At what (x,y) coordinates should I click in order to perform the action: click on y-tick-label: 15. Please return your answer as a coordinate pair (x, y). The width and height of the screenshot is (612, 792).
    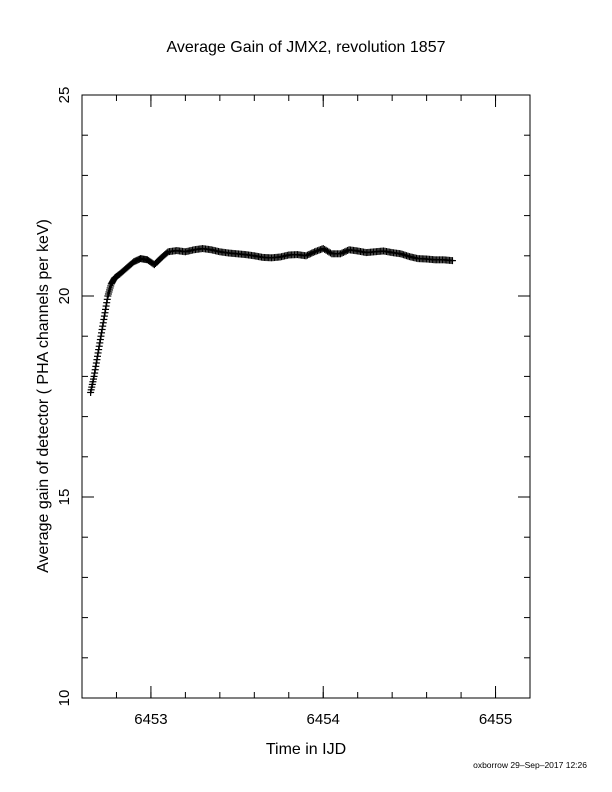
    Looking at the image, I should click on (64, 497).